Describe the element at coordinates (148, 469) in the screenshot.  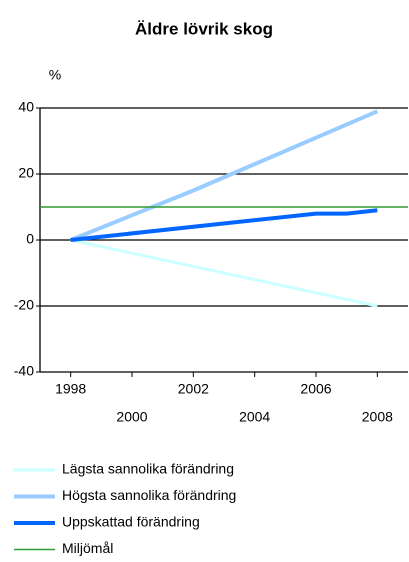
I see `legend-label: Lägsta sannolika förändring` at that location.